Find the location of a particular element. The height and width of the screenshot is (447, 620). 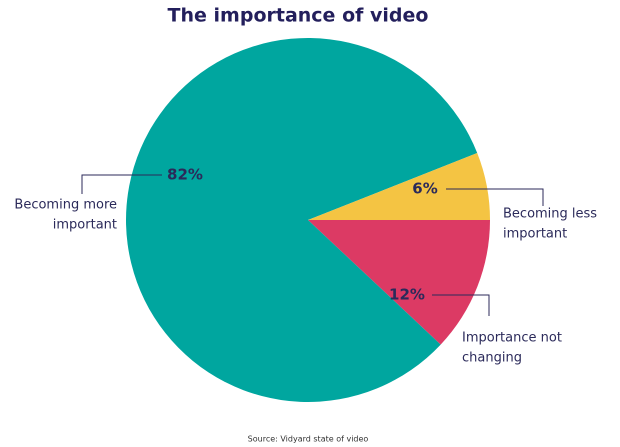

value-label: 6% is located at coordinates (424, 189).